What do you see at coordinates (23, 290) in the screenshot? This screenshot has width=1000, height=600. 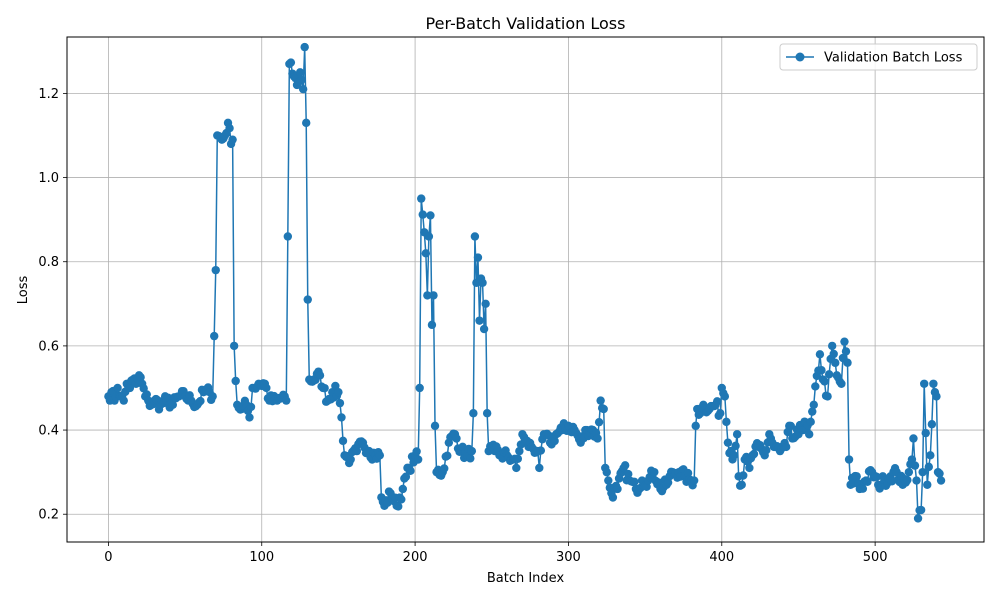 I see `y-axis-title: Loss` at bounding box center [23, 290].